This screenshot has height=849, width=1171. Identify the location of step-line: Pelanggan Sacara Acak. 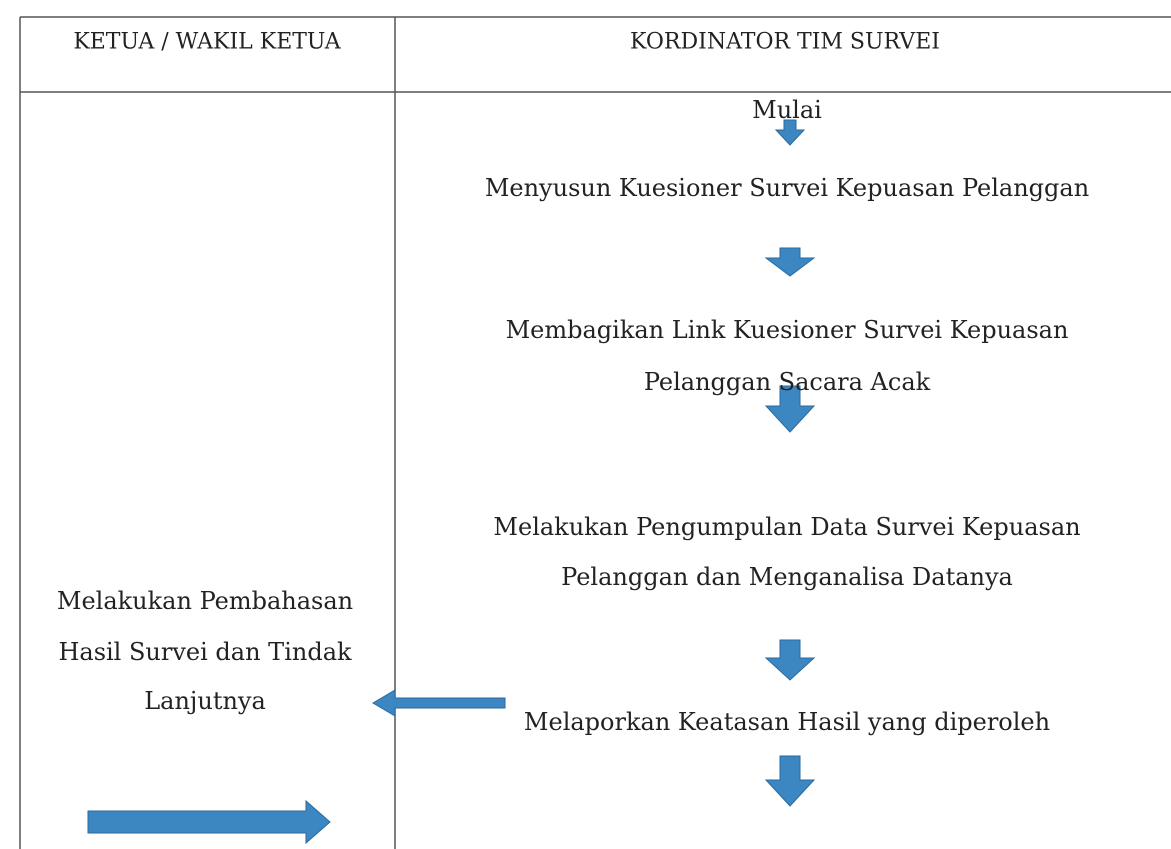
(787, 382).